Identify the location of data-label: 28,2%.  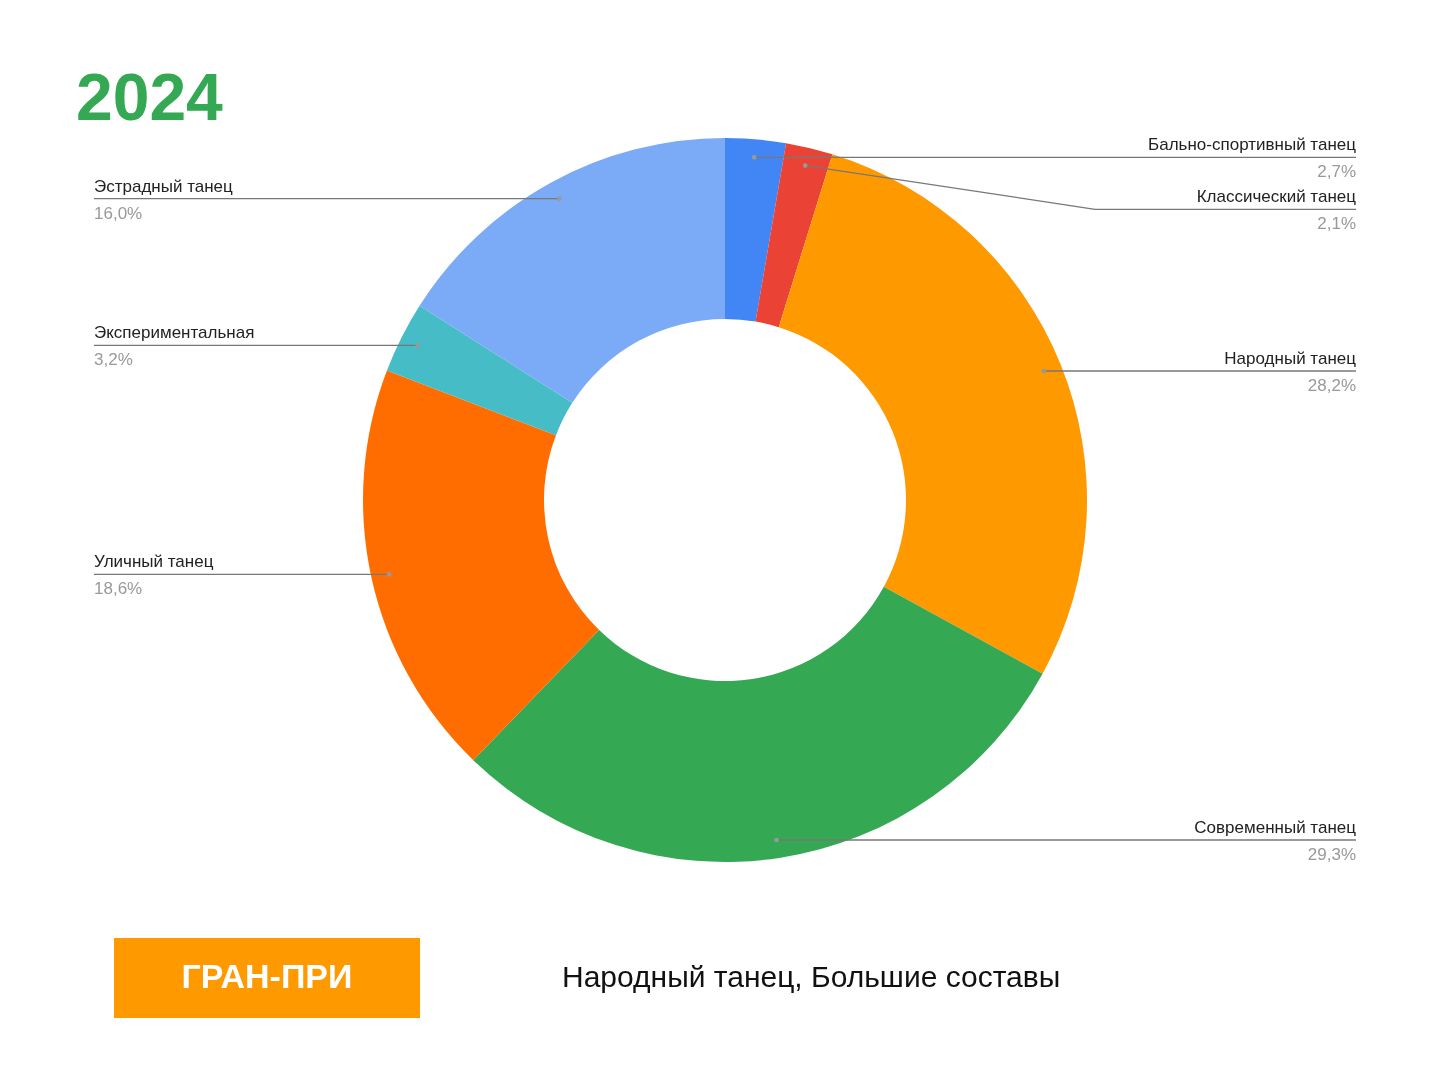
(1331, 386).